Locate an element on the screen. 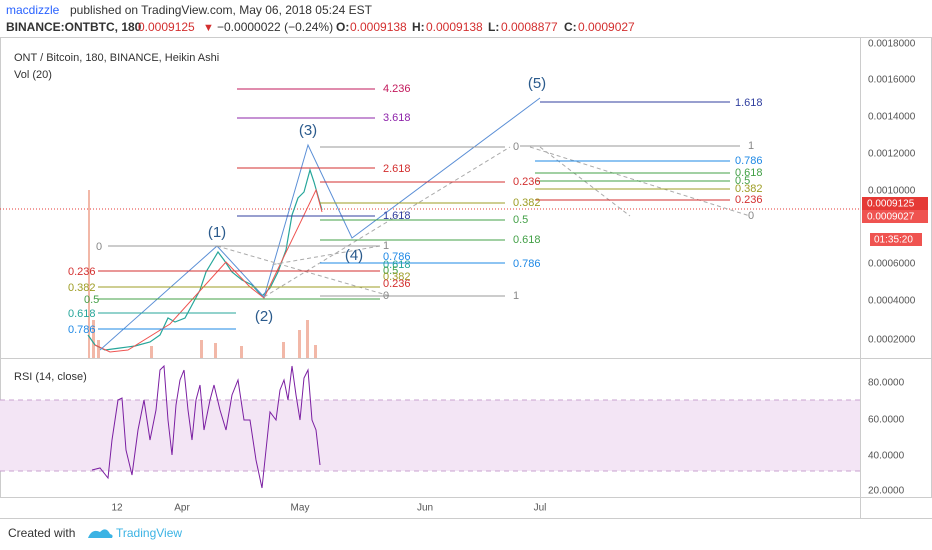 The image size is (932, 550). rsi-tick: 80.0000 is located at coordinates (886, 383).